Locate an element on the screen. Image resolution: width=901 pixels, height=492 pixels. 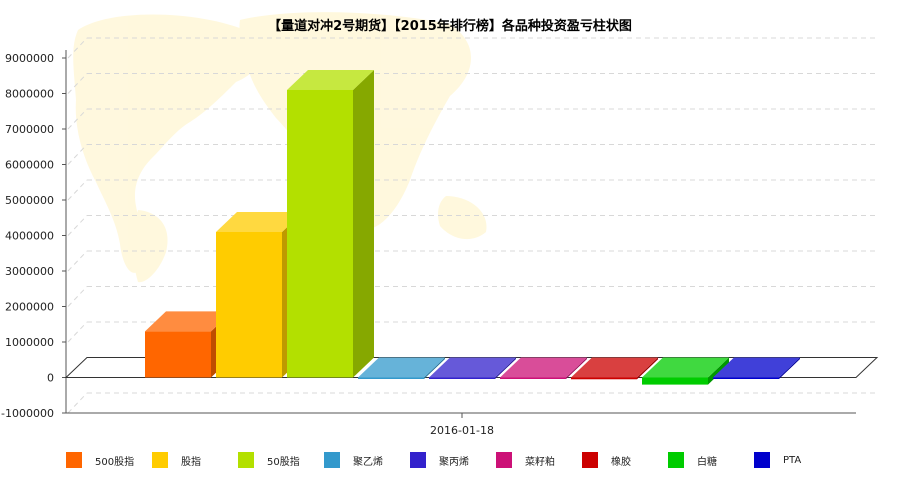
legend-label: 白糖 is located at coordinates (707, 462).